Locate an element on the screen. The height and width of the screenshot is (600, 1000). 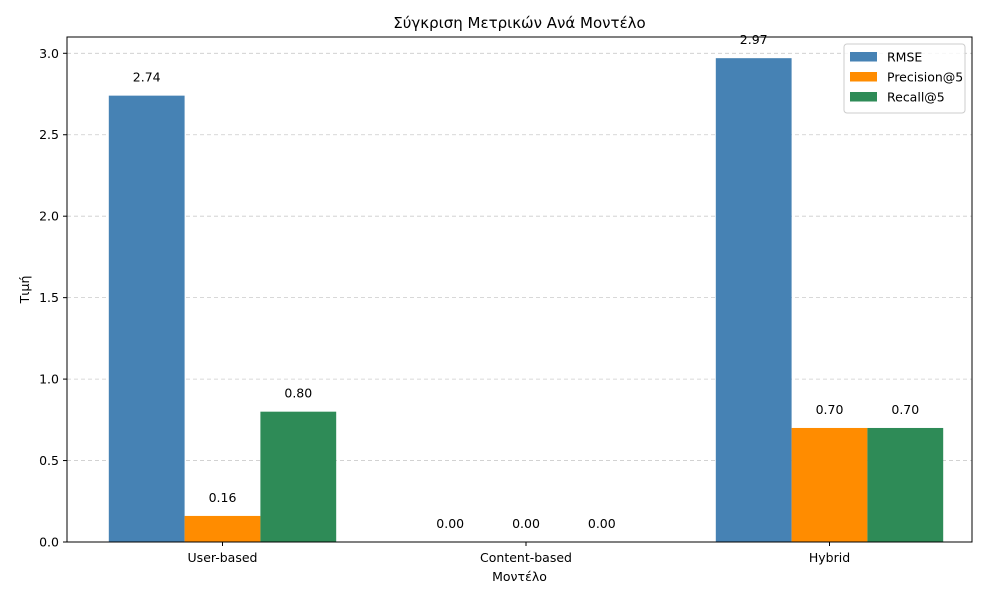
x-tick-label: Hybrid is located at coordinates (829, 557).